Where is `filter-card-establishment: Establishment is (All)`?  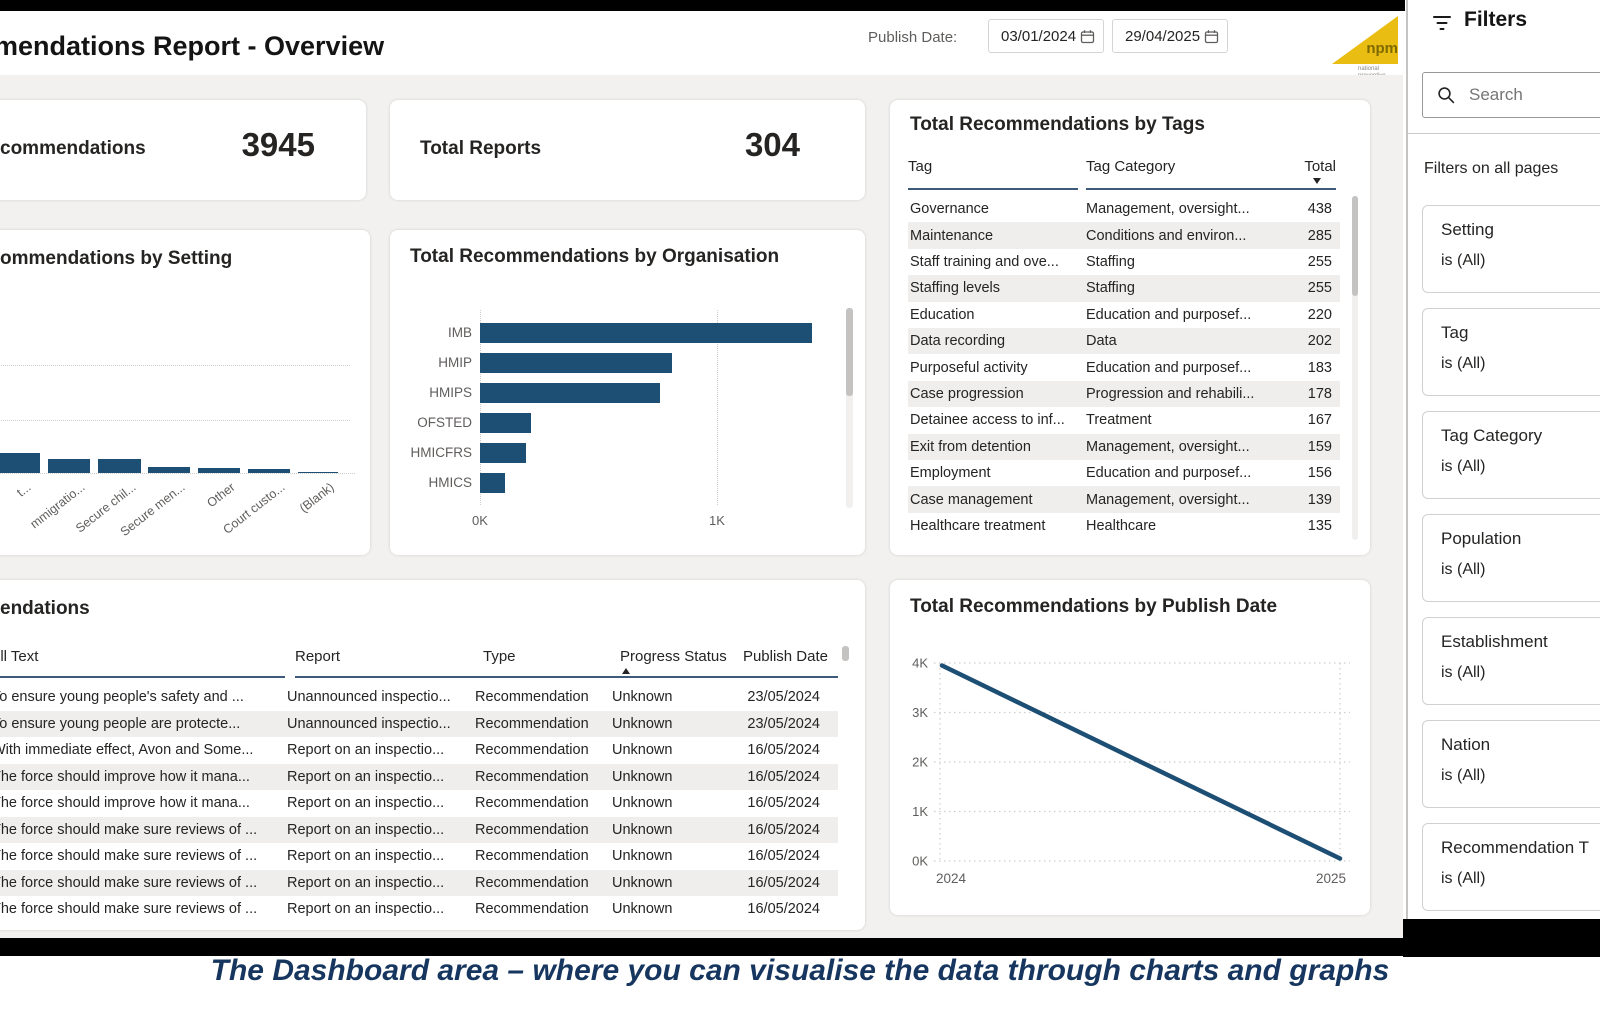
filter-card-establishment: Establishment is (All) is located at coordinates (1511, 661).